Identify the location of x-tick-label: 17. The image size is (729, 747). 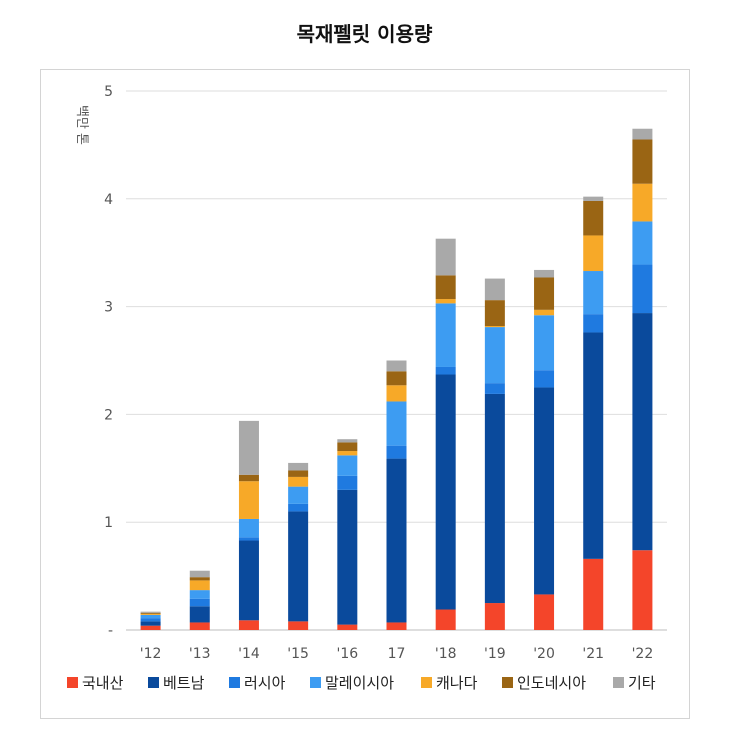
(397, 654).